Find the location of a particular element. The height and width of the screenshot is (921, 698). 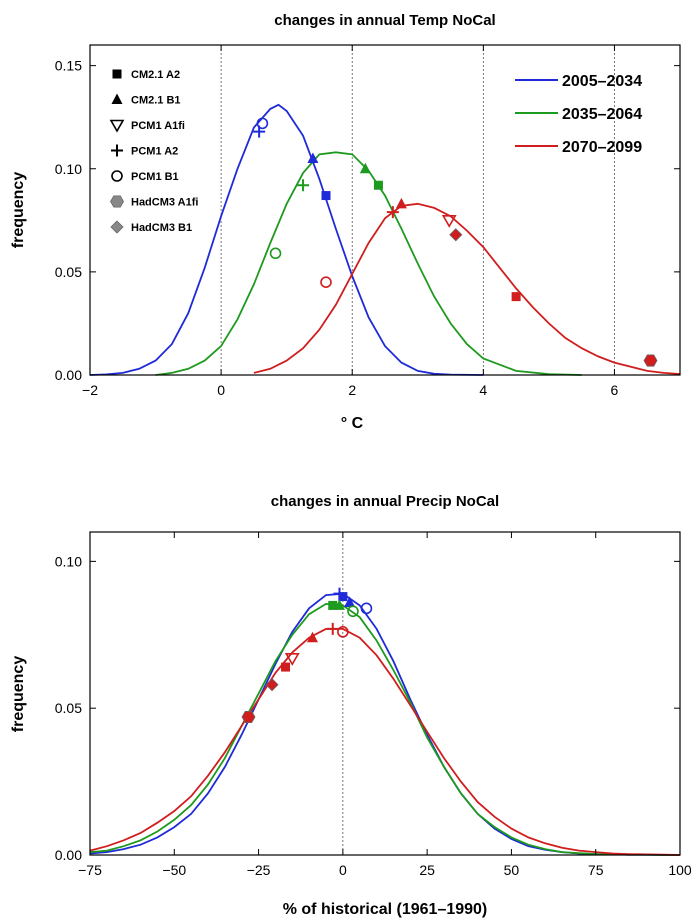

temp-y-axis-label: frequency is located at coordinates (18, 210).